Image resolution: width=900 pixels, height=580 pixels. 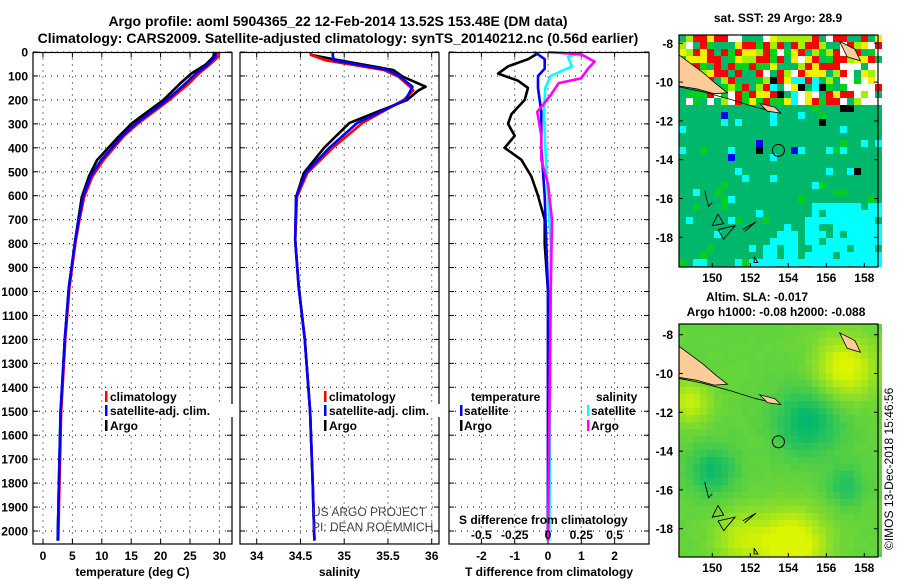 What do you see at coordinates (14, 484) in the screenshot?
I see `depth-tick-label: 1800` at bounding box center [14, 484].